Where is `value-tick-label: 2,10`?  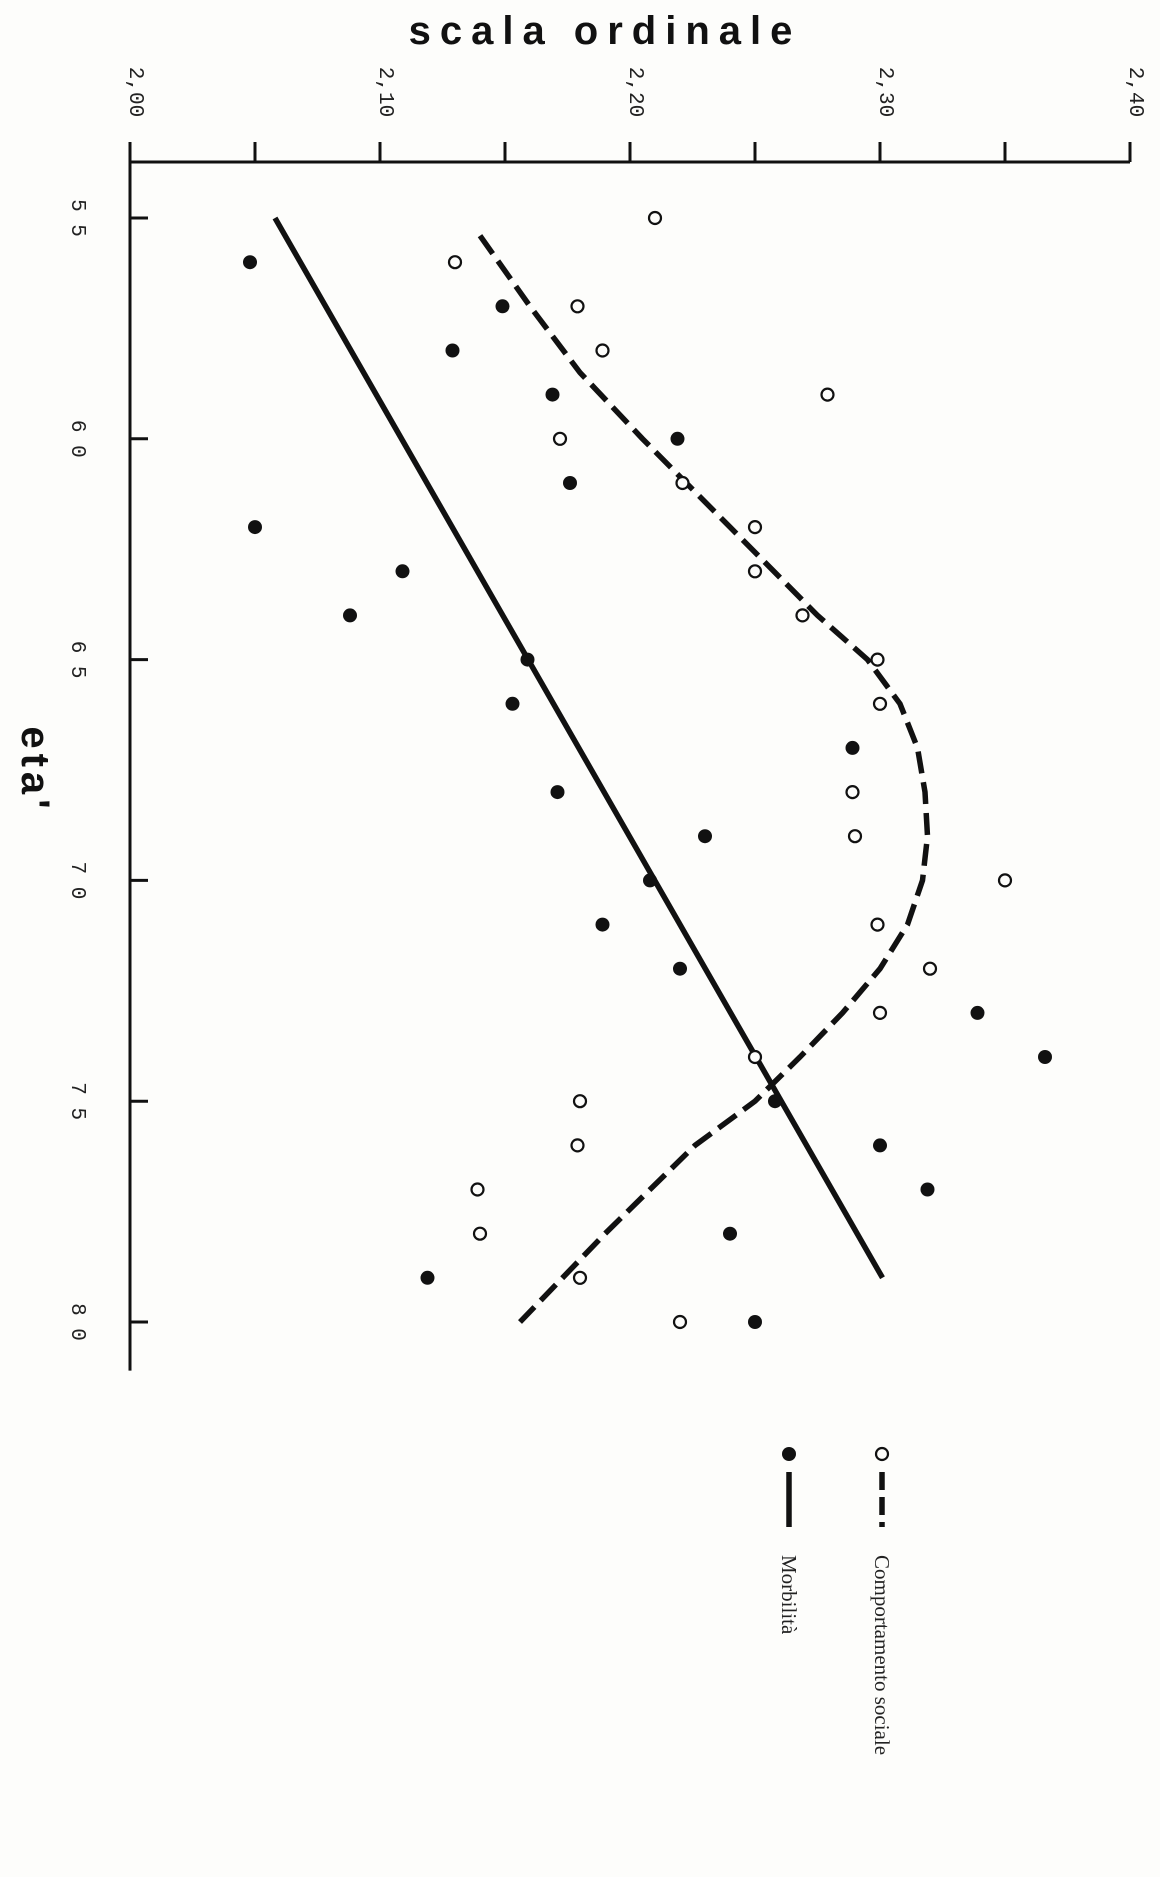
value-tick-label: 2,10 is located at coordinates (384, 92).